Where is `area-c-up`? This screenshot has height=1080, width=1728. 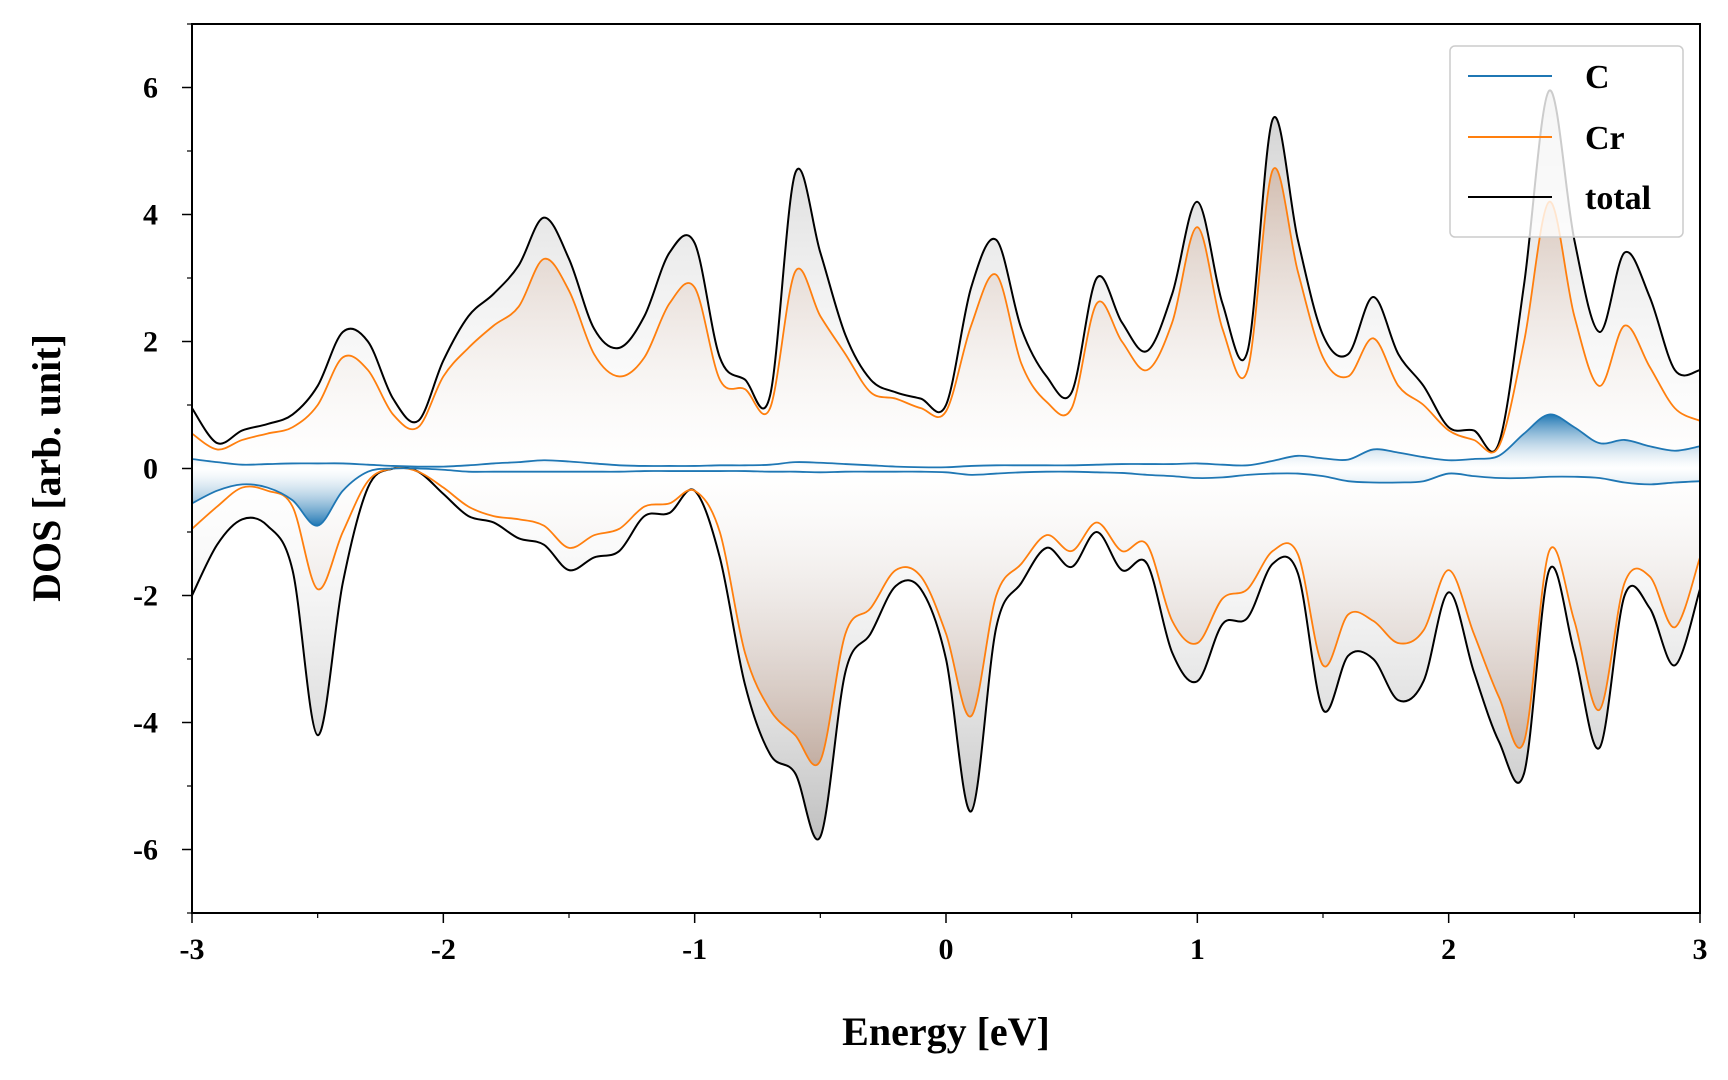
area-c-up is located at coordinates (946, 441).